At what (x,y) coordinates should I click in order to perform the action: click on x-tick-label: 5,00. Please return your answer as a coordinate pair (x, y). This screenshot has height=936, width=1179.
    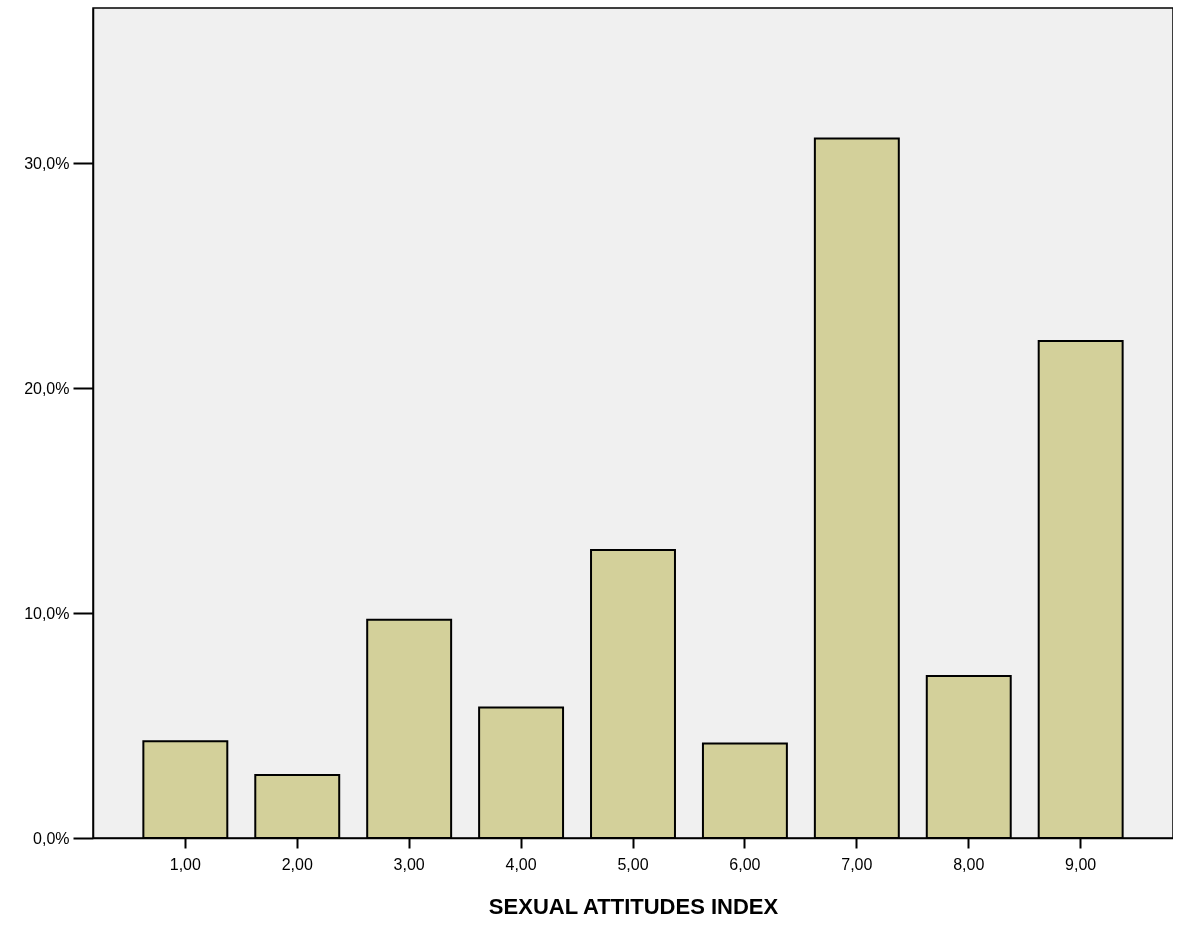
    Looking at the image, I should click on (633, 864).